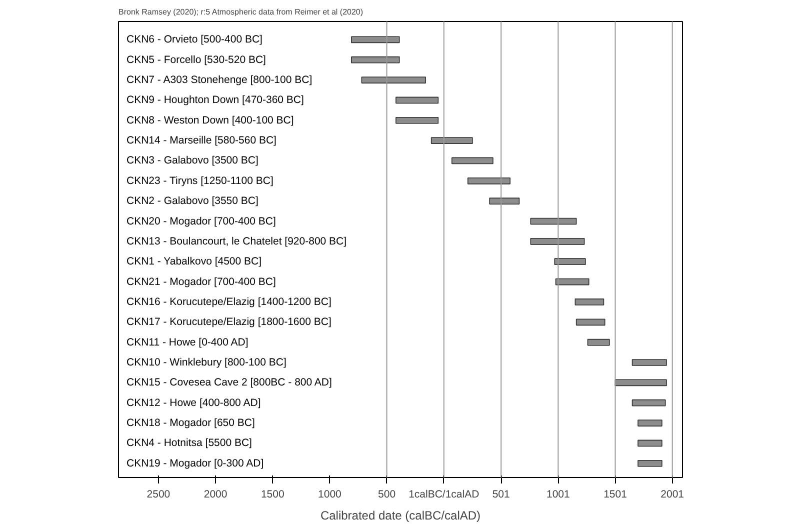 The image size is (800, 530). I want to click on y-tick-label: CKN2 - Galabovo [3550 BC], so click(192, 201).